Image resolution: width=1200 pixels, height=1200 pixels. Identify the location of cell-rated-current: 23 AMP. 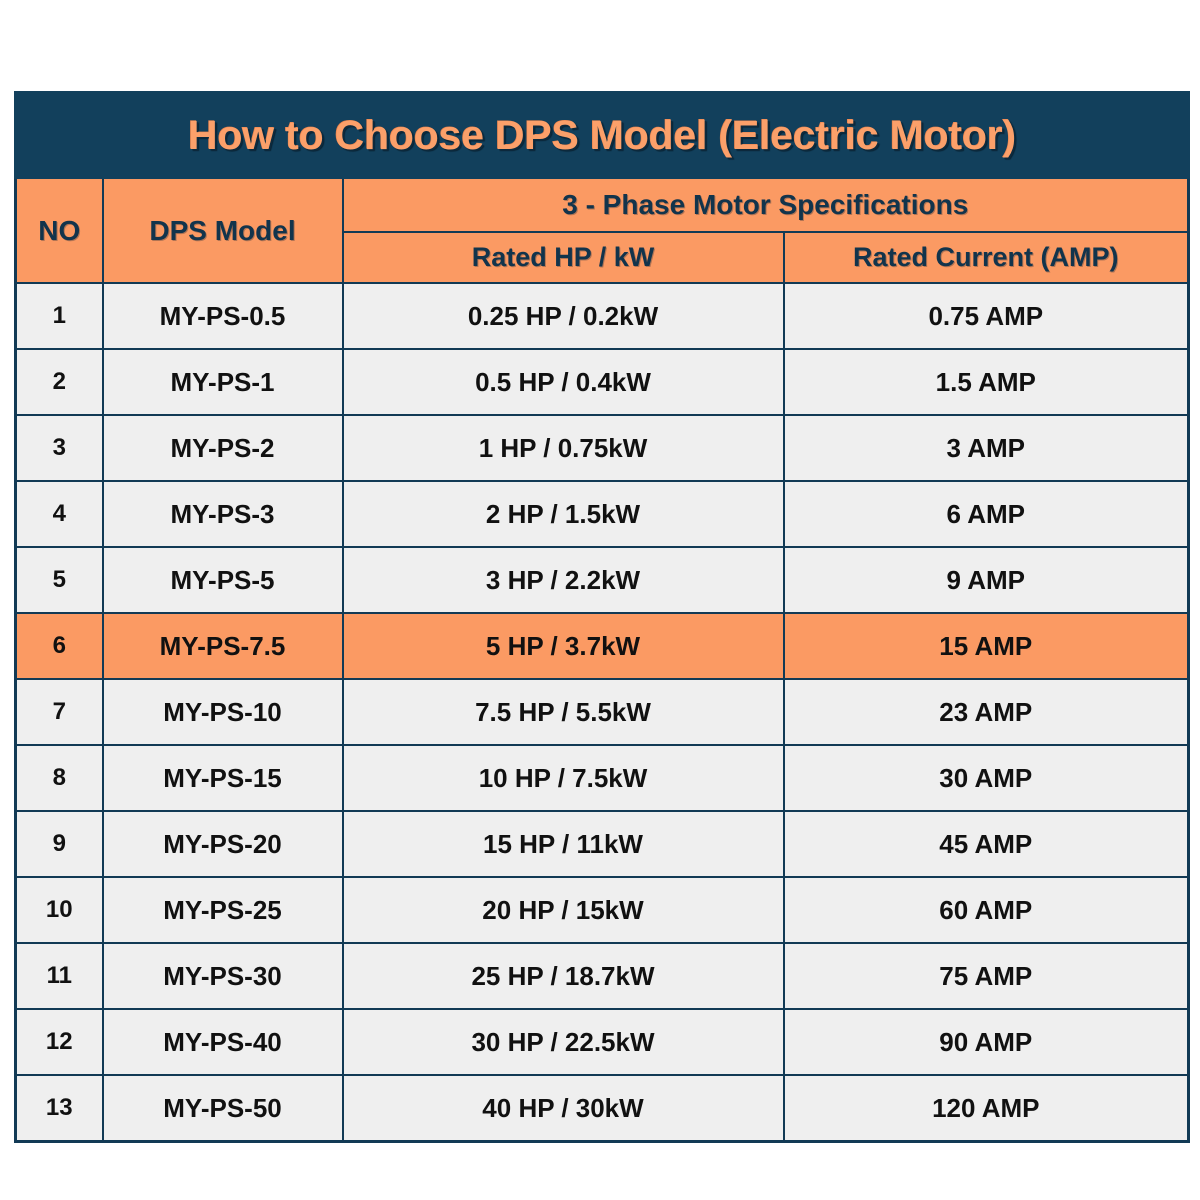
(986, 712).